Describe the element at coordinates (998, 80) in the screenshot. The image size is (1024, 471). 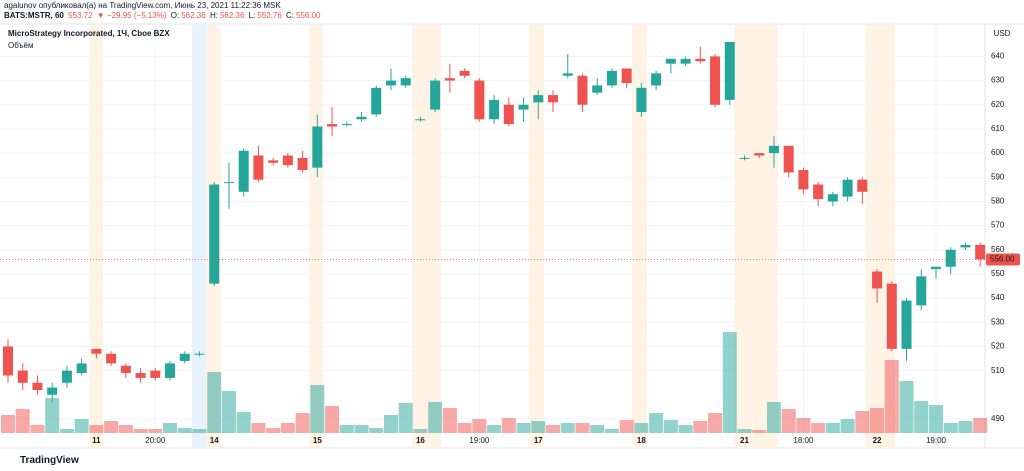
I see `y-tick-label: 630` at that location.